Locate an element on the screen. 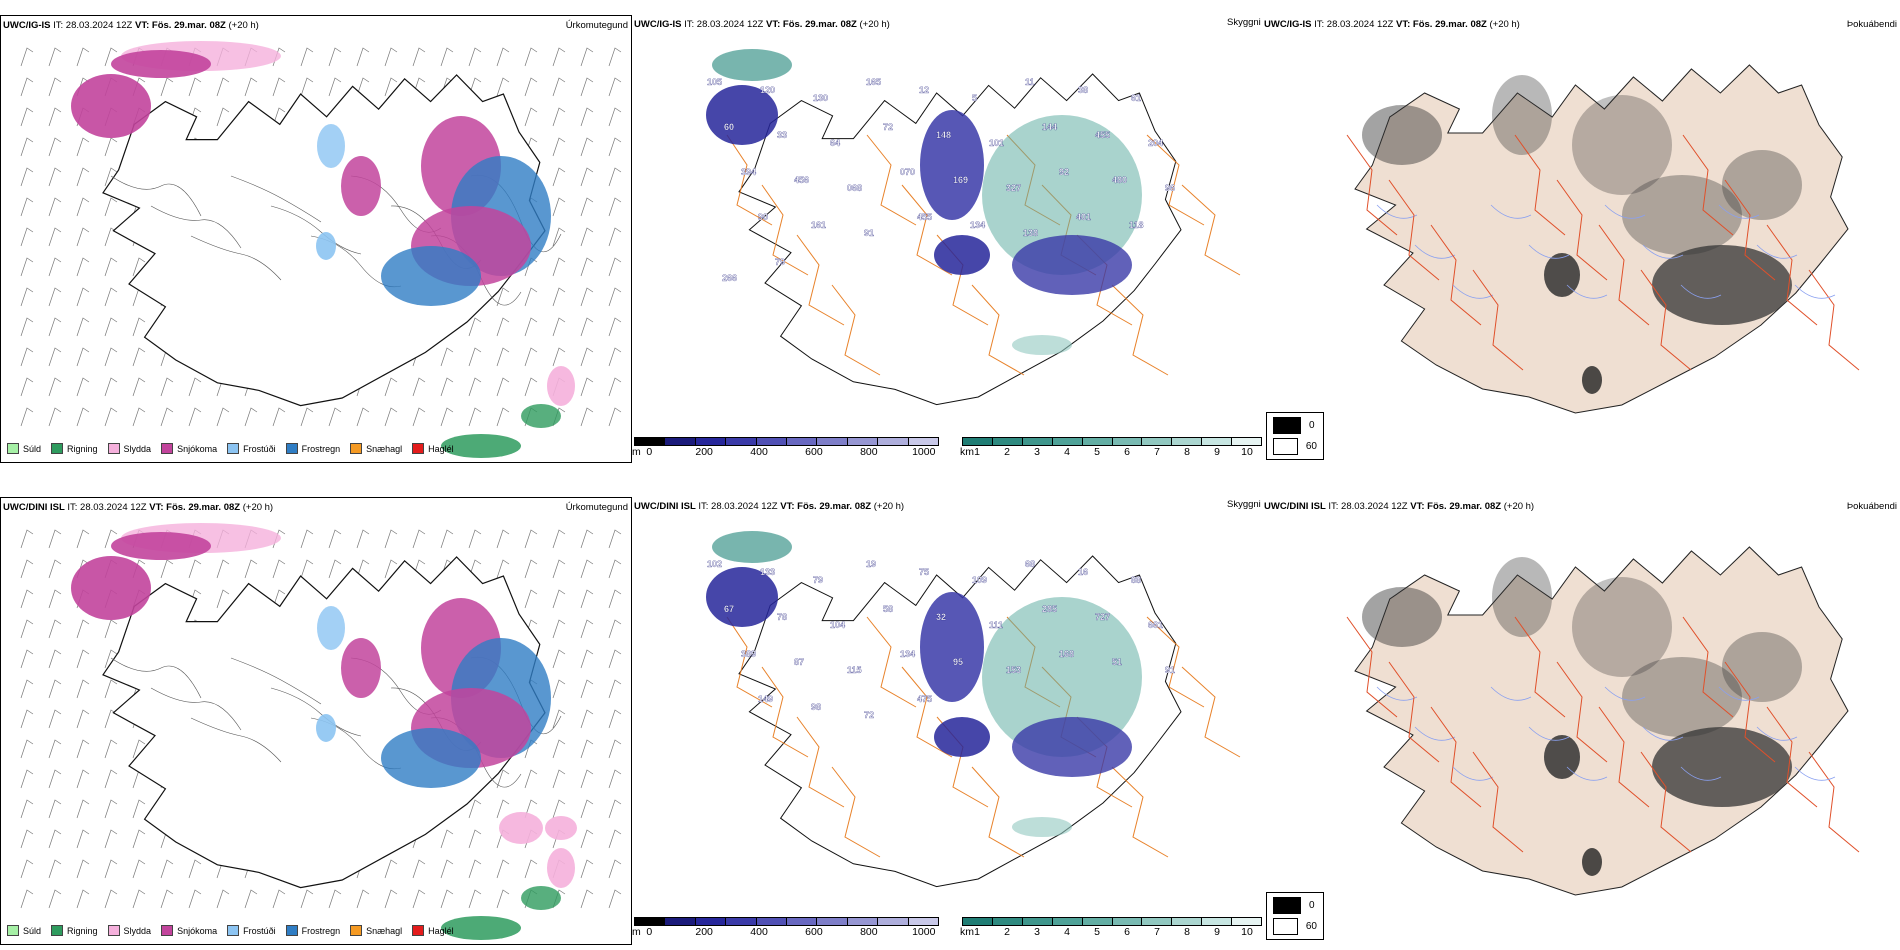 This screenshot has width=1900, height=950. colorbar-tick: 2 is located at coordinates (1007, 932).